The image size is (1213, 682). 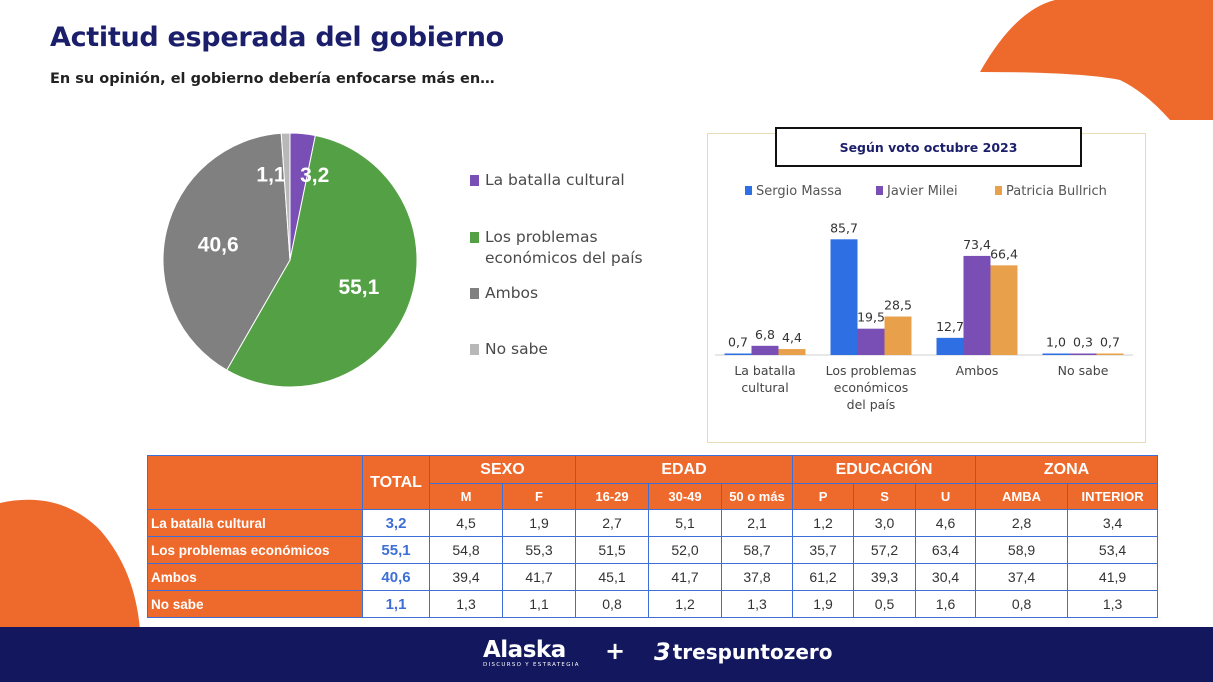 What do you see at coordinates (396, 523) in the screenshot?
I see `row-total: 3,2` at bounding box center [396, 523].